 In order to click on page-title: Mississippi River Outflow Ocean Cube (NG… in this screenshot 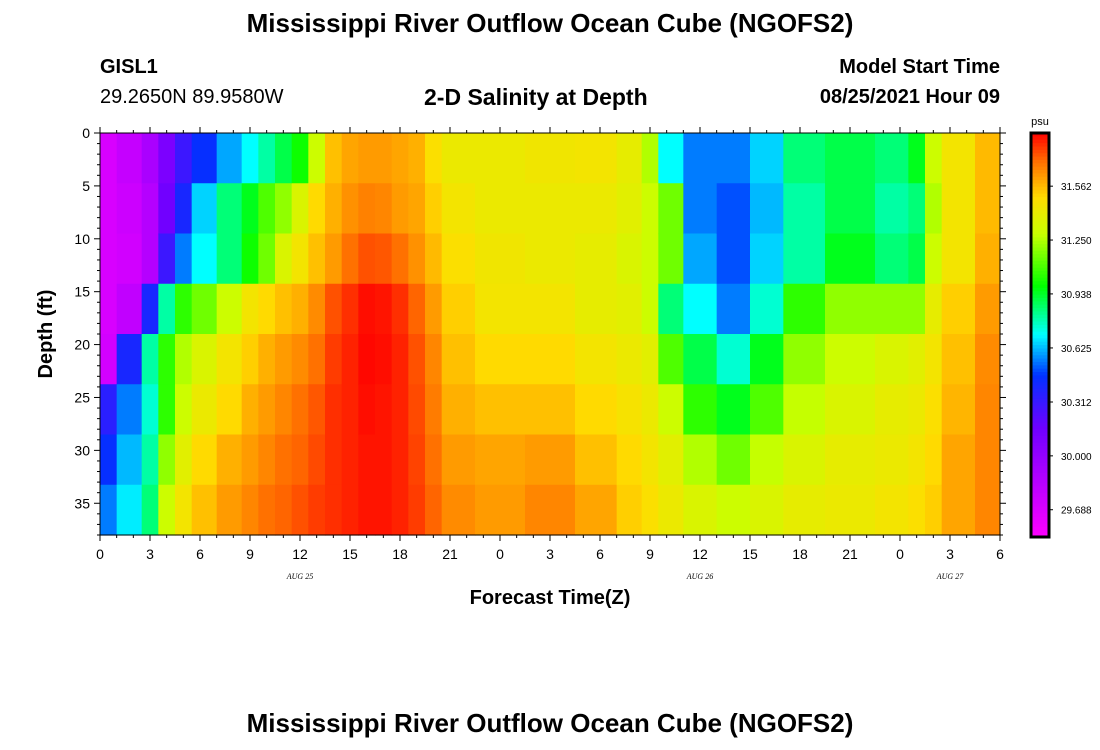, I will do `click(550, 23)`.